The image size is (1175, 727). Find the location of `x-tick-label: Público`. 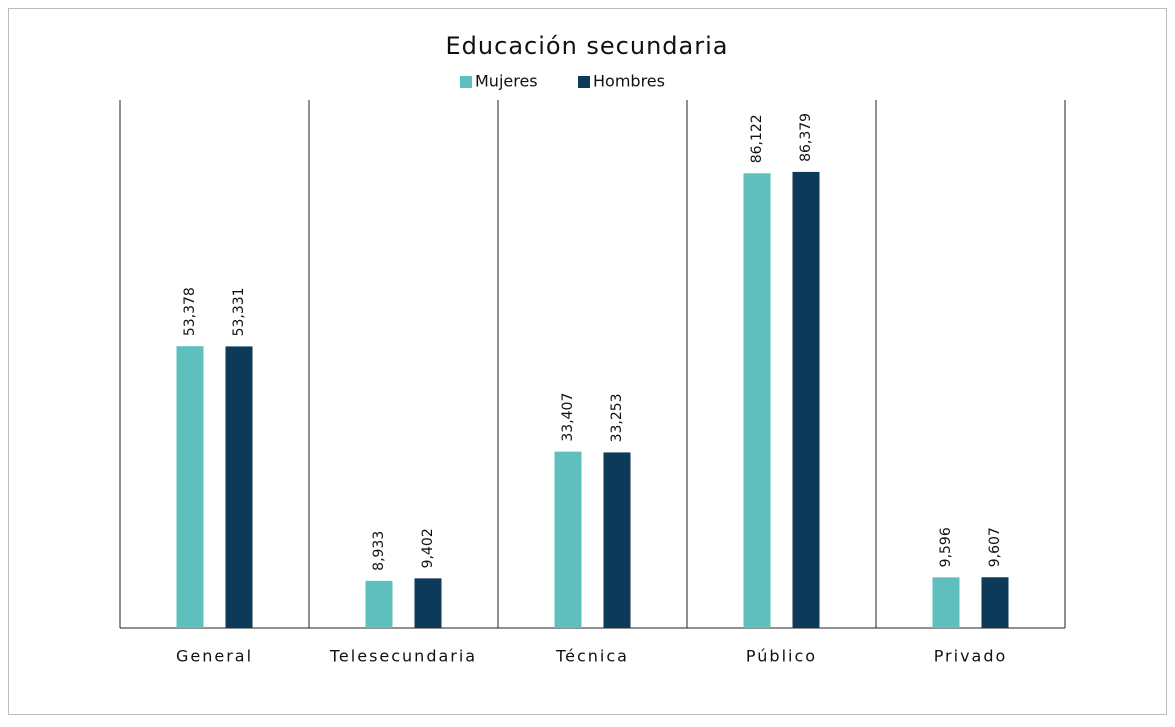

x-tick-label: Público is located at coordinates (781, 656).